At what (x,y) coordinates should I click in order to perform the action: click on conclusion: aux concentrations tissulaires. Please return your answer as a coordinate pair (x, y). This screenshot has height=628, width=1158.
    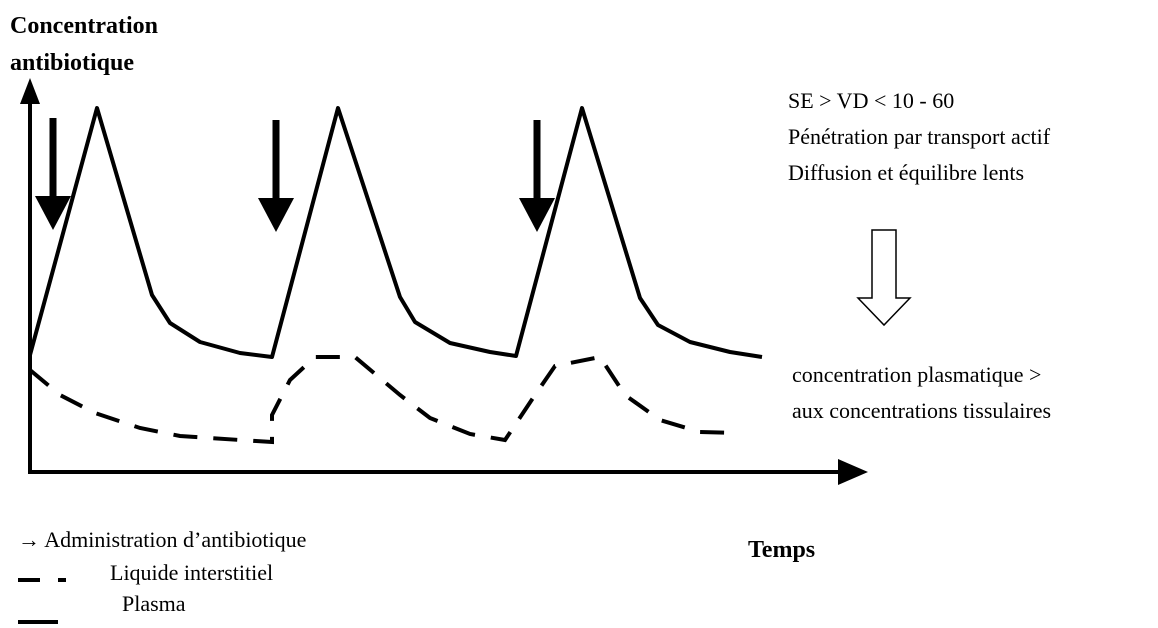
    Looking at the image, I should click on (921, 410).